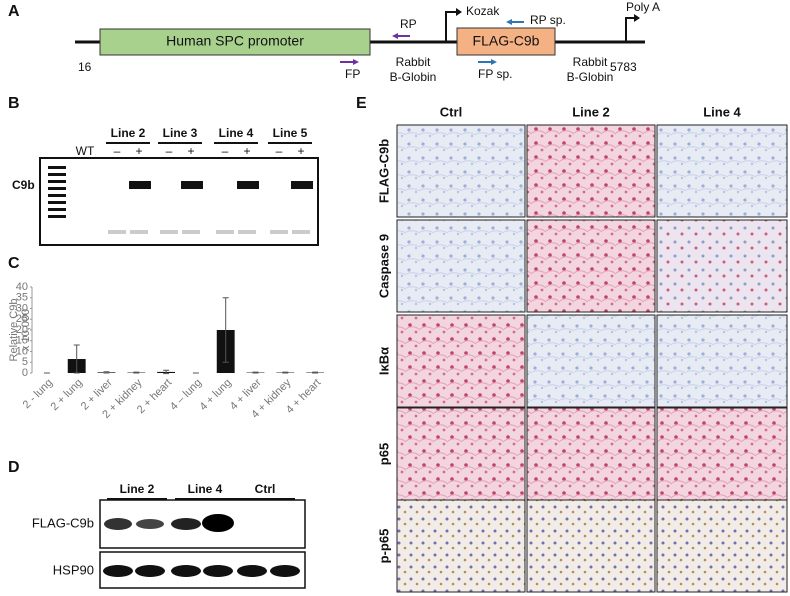 The height and width of the screenshot is (596, 790). Describe the element at coordinates (413, 62) in the screenshot. I see `globin-left-1: Rabbit` at that location.